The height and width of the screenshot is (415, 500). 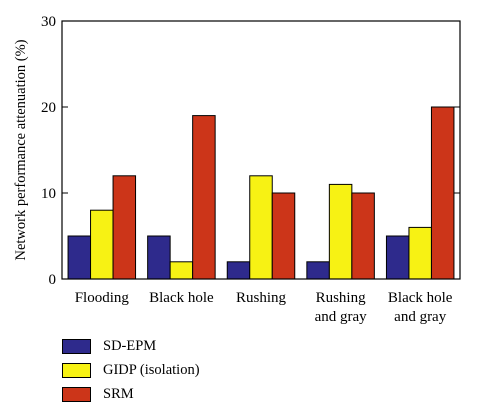 What do you see at coordinates (118, 393) in the screenshot?
I see `legend-label-srm: SRM` at bounding box center [118, 393].